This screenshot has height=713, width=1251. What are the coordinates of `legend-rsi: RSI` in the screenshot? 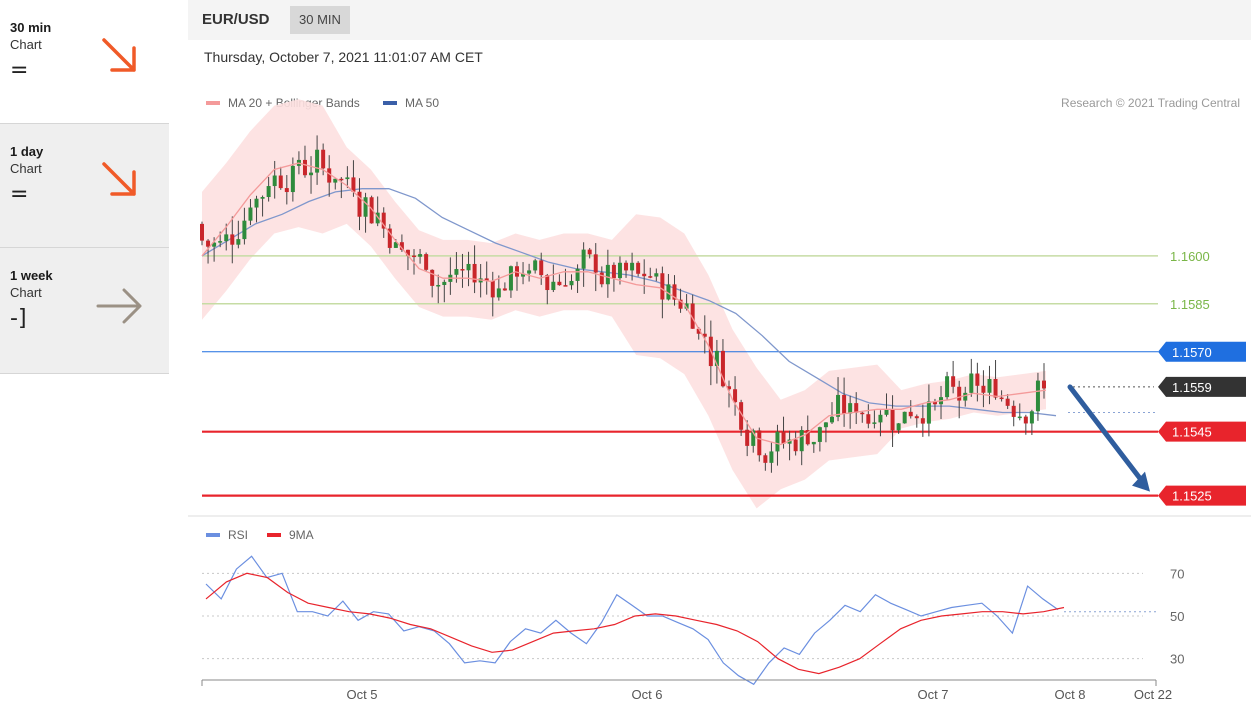 It's located at (227, 535).